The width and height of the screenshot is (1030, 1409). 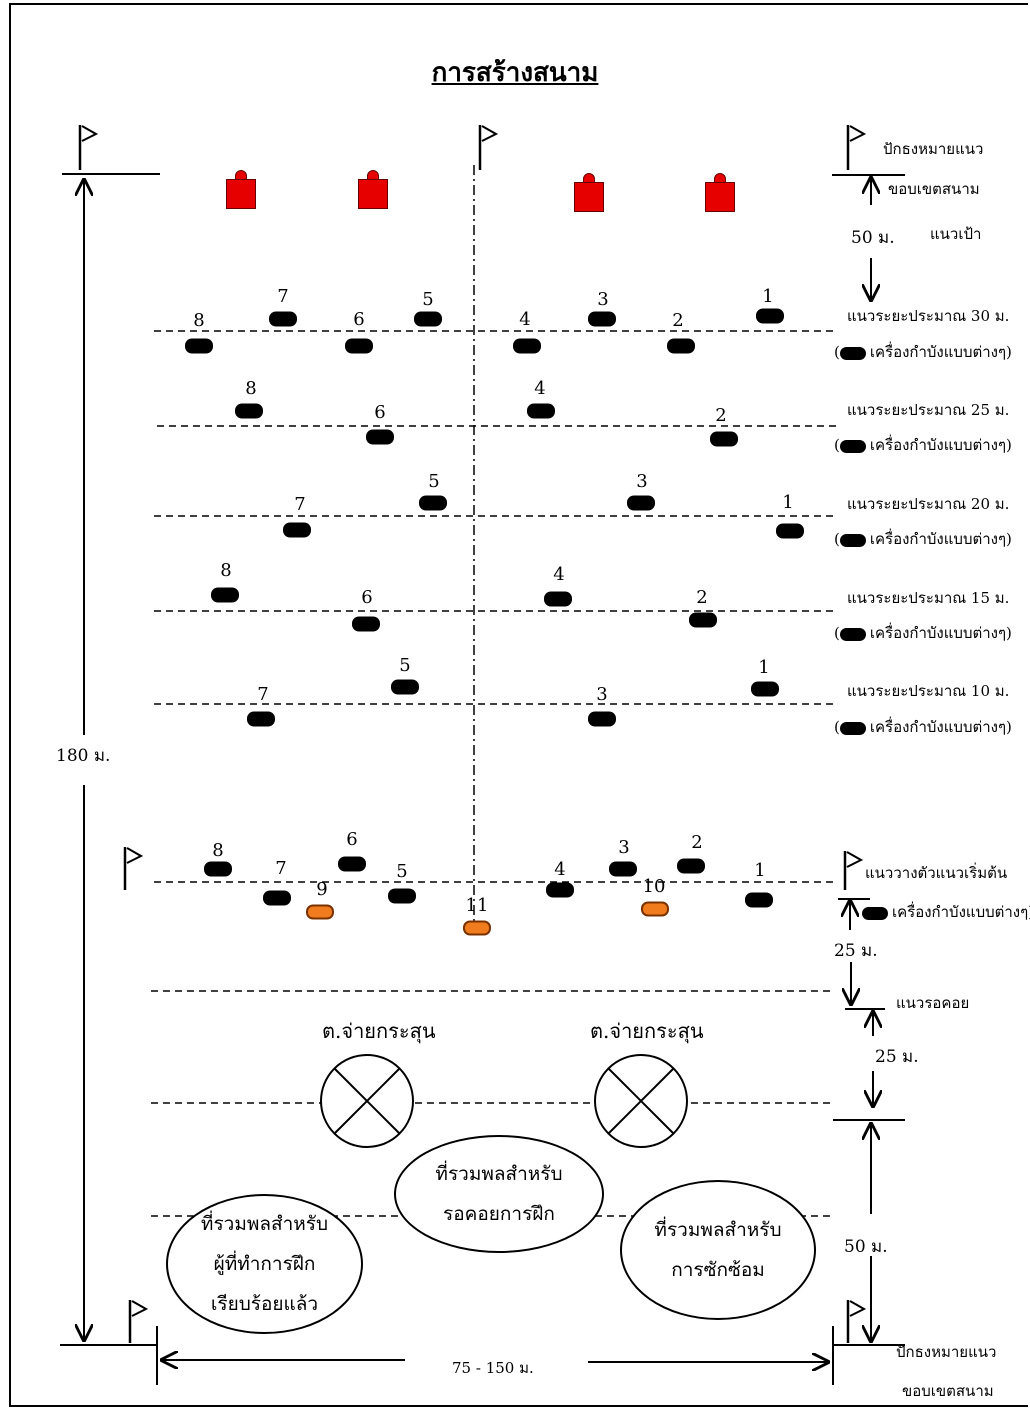 I want to click on start-line-label: แนววางตัวแนวเริ่มต้น, so click(x=936, y=873).